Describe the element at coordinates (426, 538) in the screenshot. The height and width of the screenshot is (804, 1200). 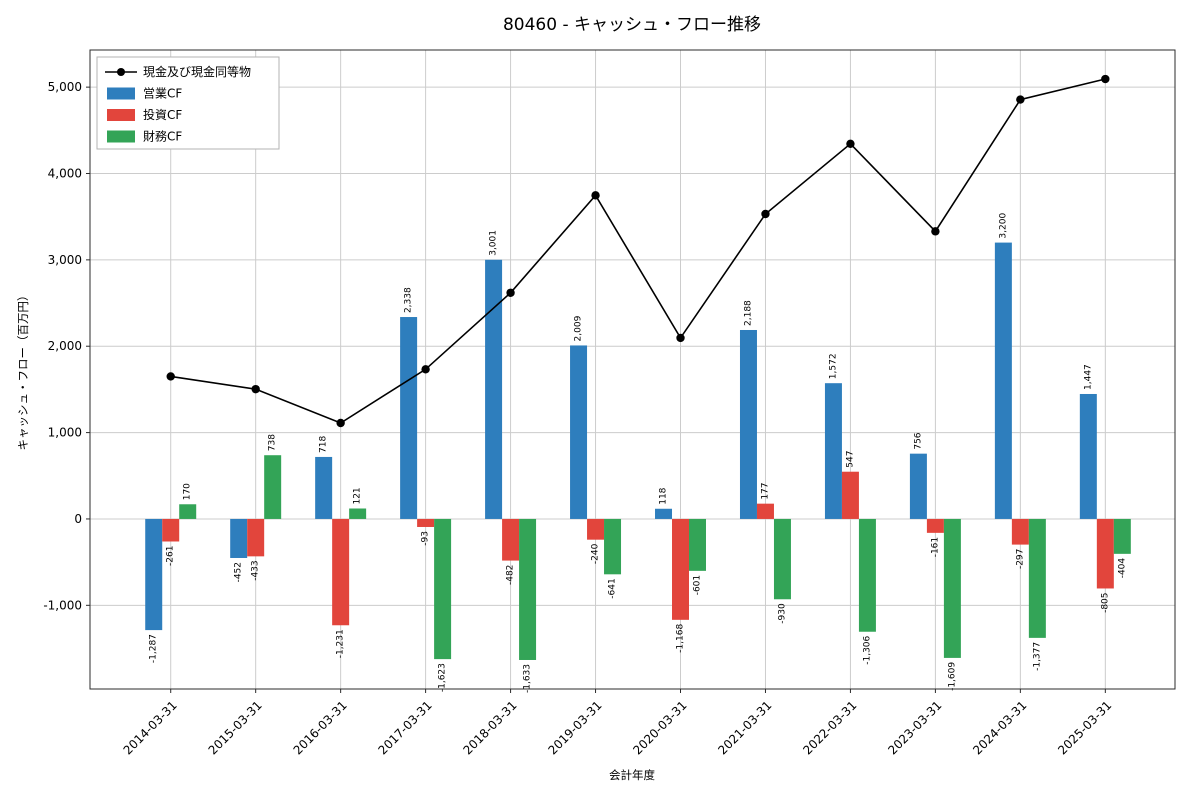
I see `bar-value-label: -93` at that location.